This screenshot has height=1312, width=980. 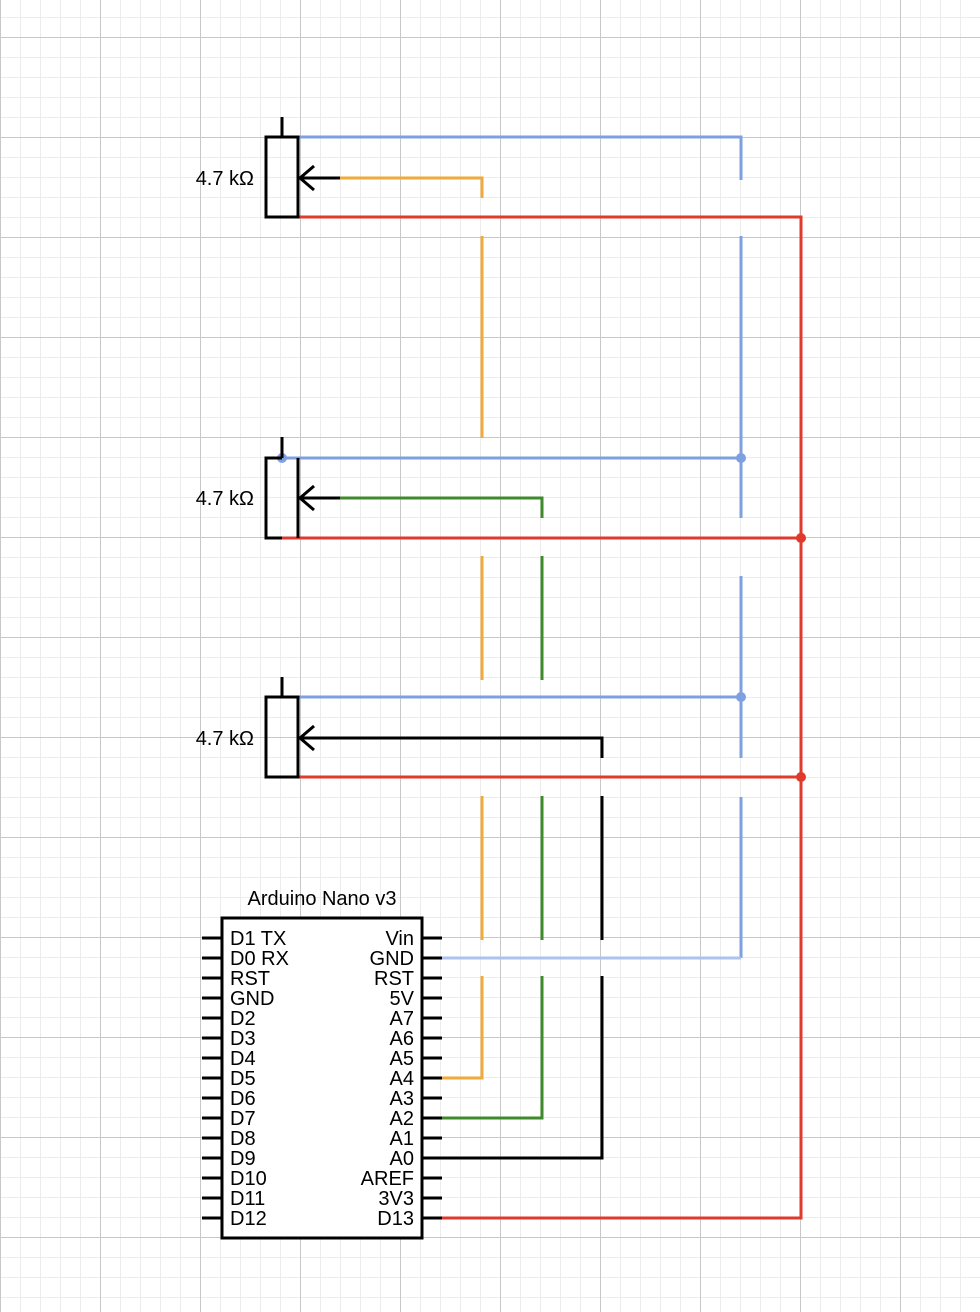 I want to click on left-pin-label: D6, so click(x=243, y=1099).